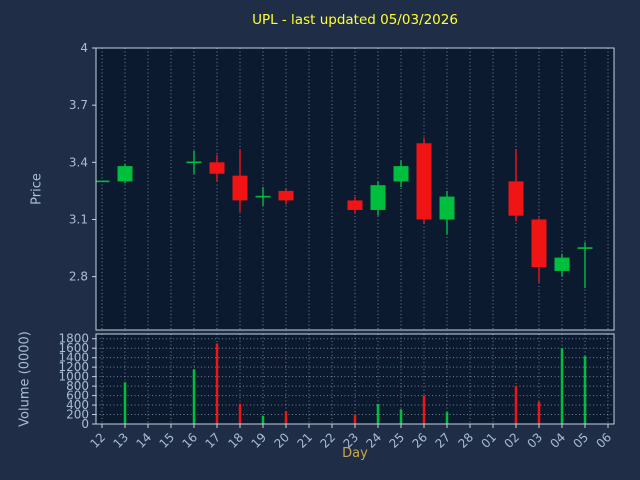 The height and width of the screenshot is (480, 640). Describe the element at coordinates (78, 162) in the screenshot. I see `svg-text: 3.4` at that location.